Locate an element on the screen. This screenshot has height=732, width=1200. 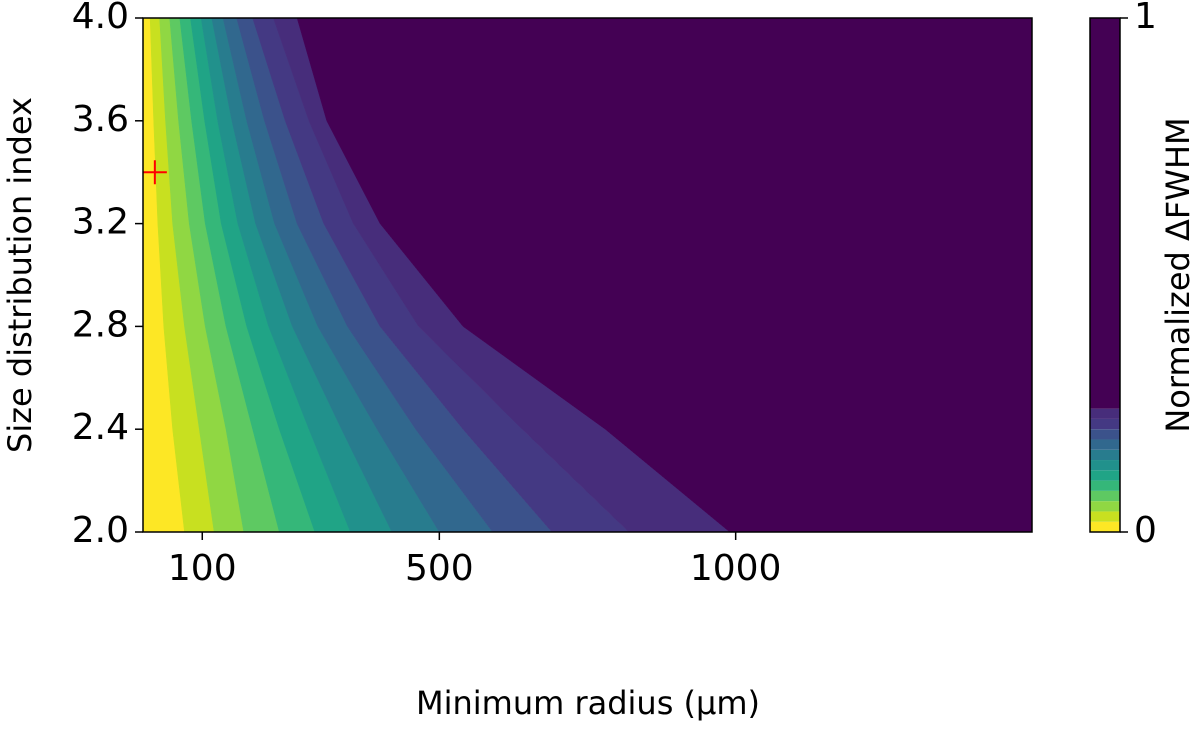
x-axis-label: Minimum radius (μm) is located at coordinates (588, 703).